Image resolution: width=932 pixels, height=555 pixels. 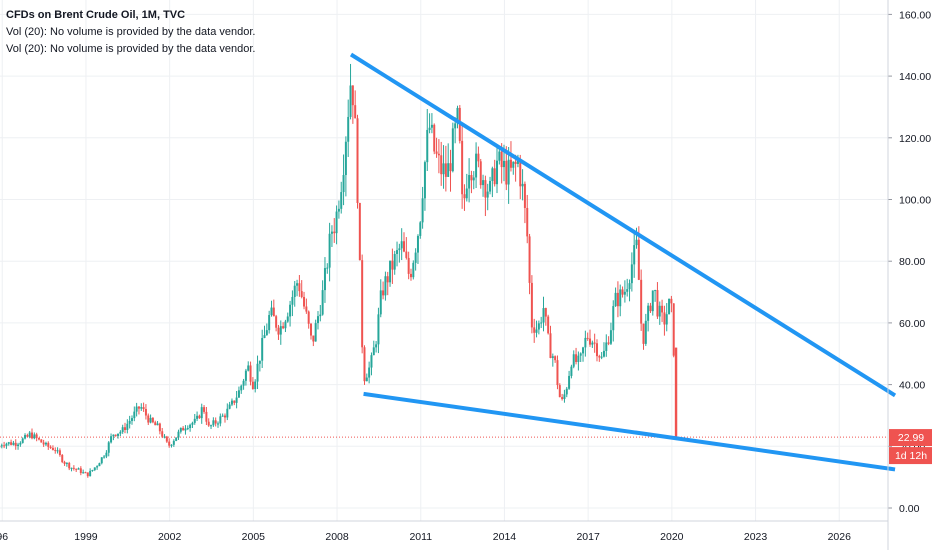 What do you see at coordinates (912, 386) in the screenshot?
I see `price-tick-label: 40.00` at bounding box center [912, 386].